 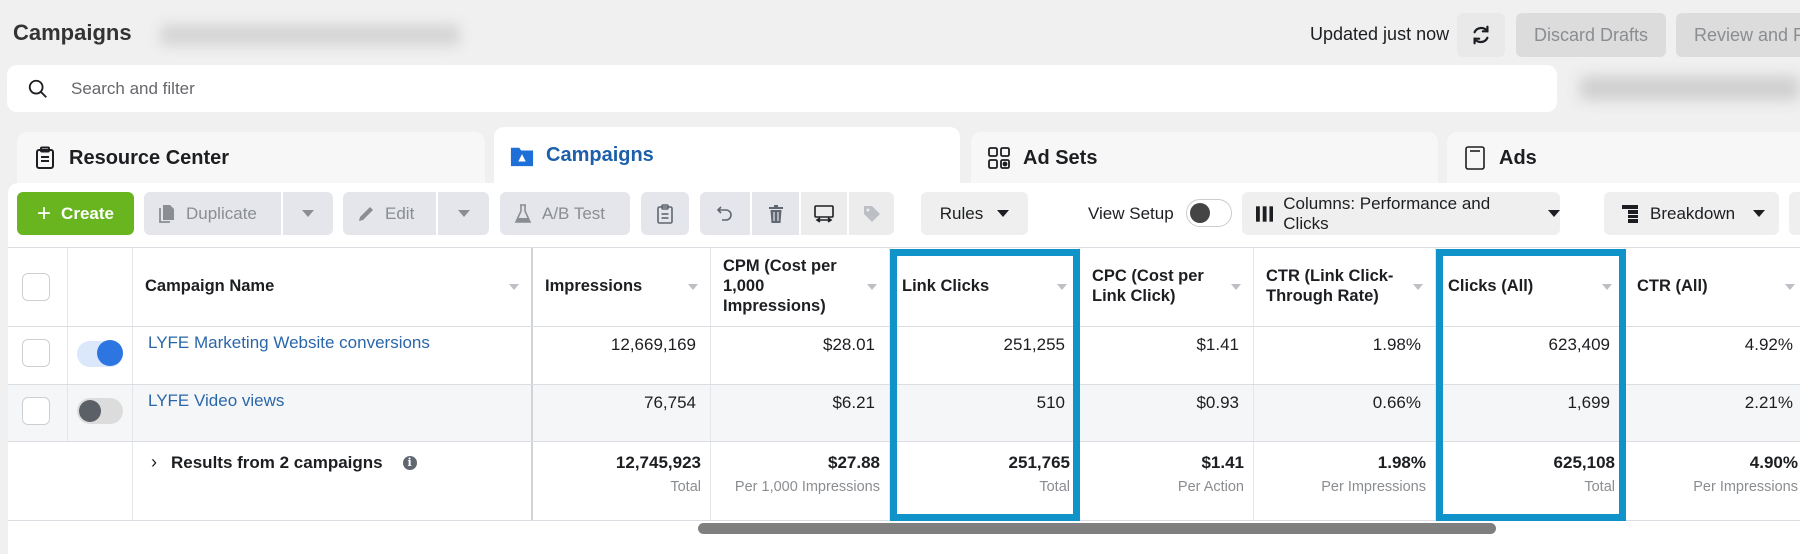 I want to click on breakdown-button: Breakdown, so click(x=1691, y=213).